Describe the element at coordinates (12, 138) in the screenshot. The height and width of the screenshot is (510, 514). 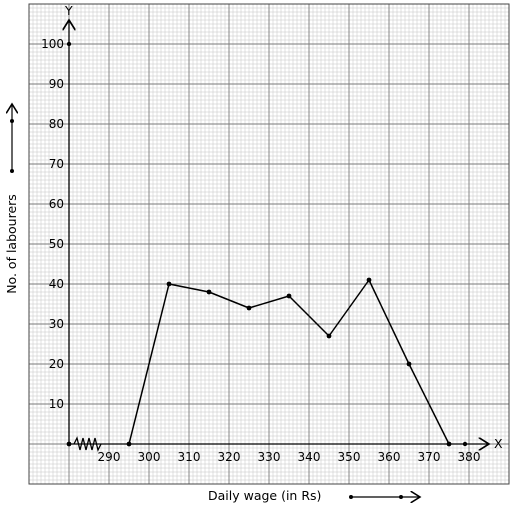
I see `y-direction-arrow-icon` at that location.